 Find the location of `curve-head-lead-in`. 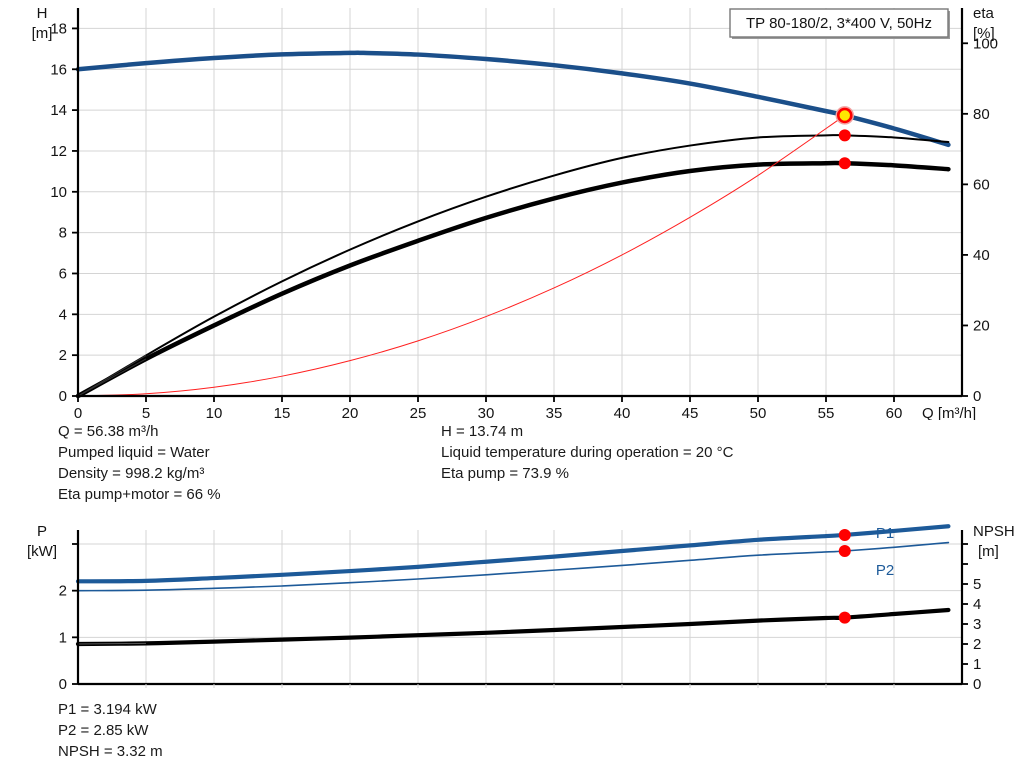

curve-head-lead-in is located at coordinates (112, 66).